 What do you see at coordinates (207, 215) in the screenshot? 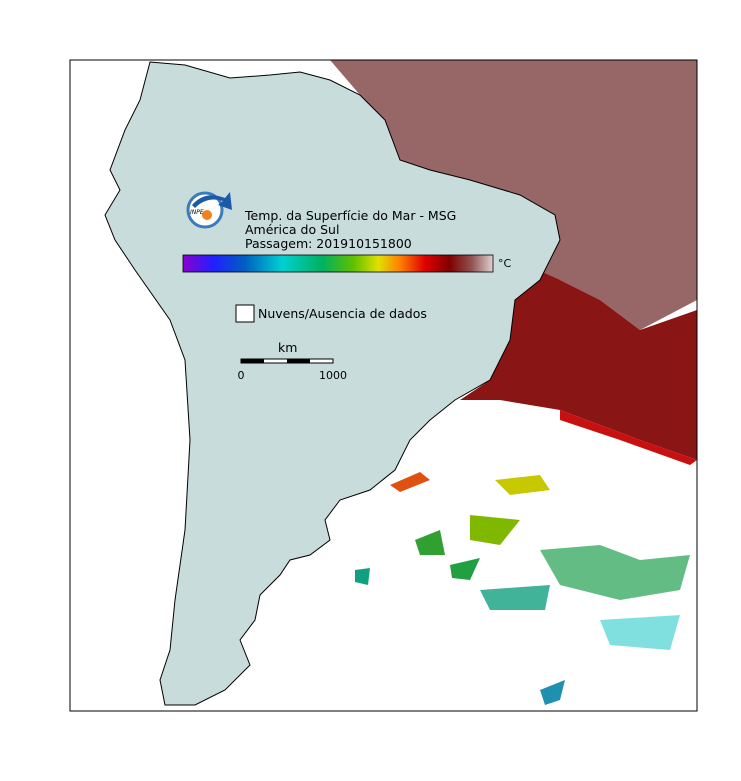
I see `logo-sun` at bounding box center [207, 215].